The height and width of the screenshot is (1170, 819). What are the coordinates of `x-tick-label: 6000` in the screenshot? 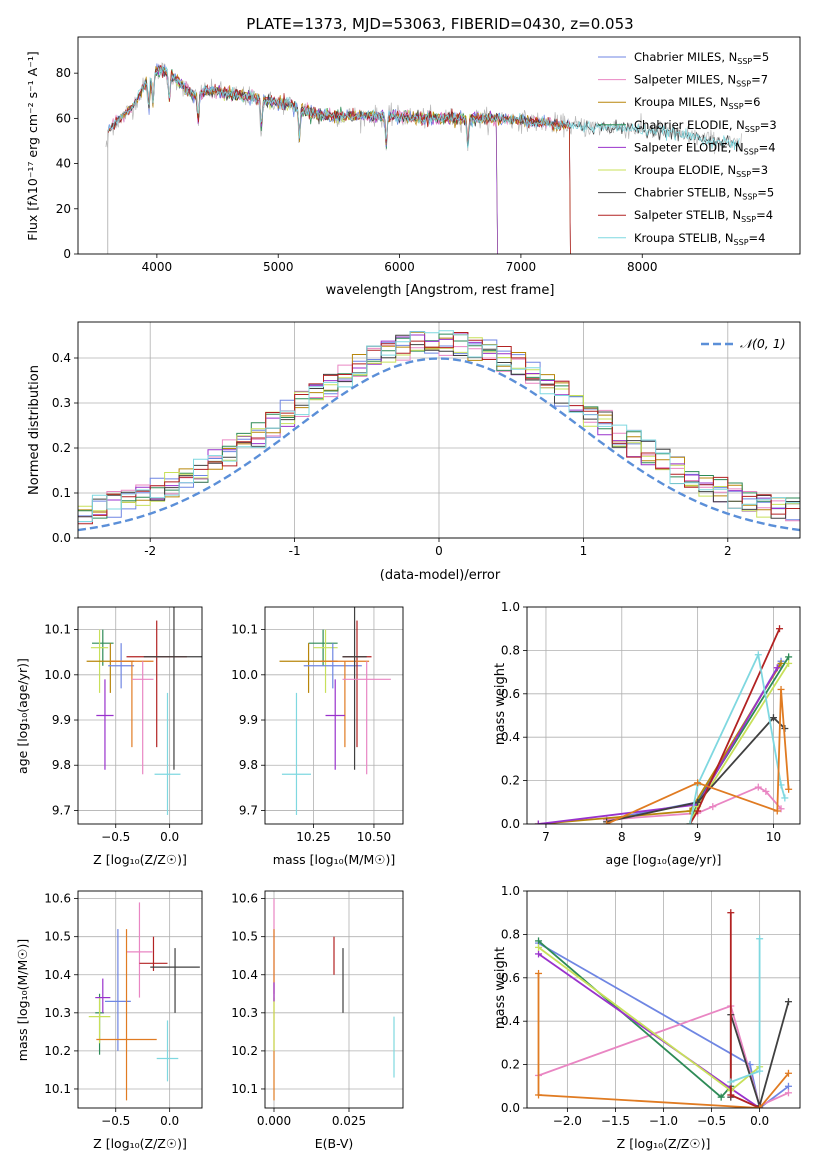 It's located at (399, 267).